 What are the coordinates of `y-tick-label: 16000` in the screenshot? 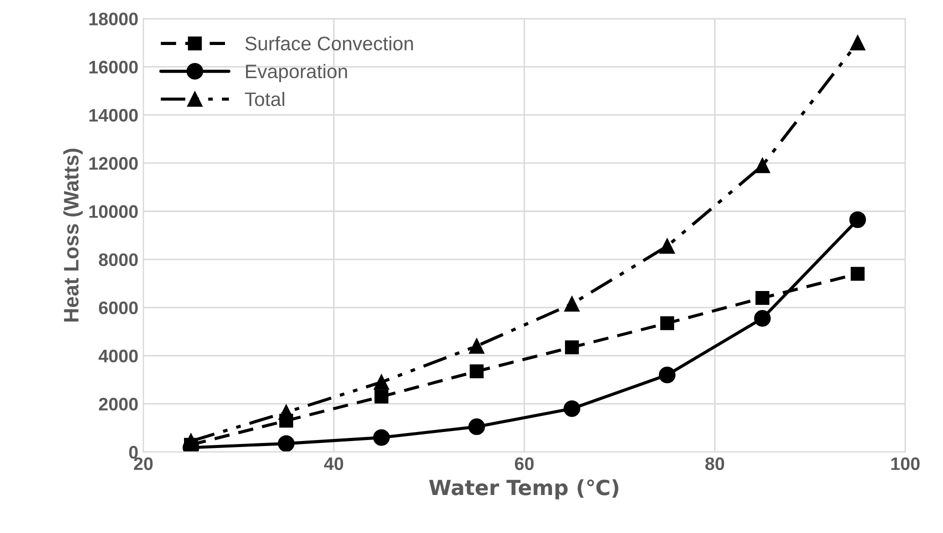 It's located at (113, 67).